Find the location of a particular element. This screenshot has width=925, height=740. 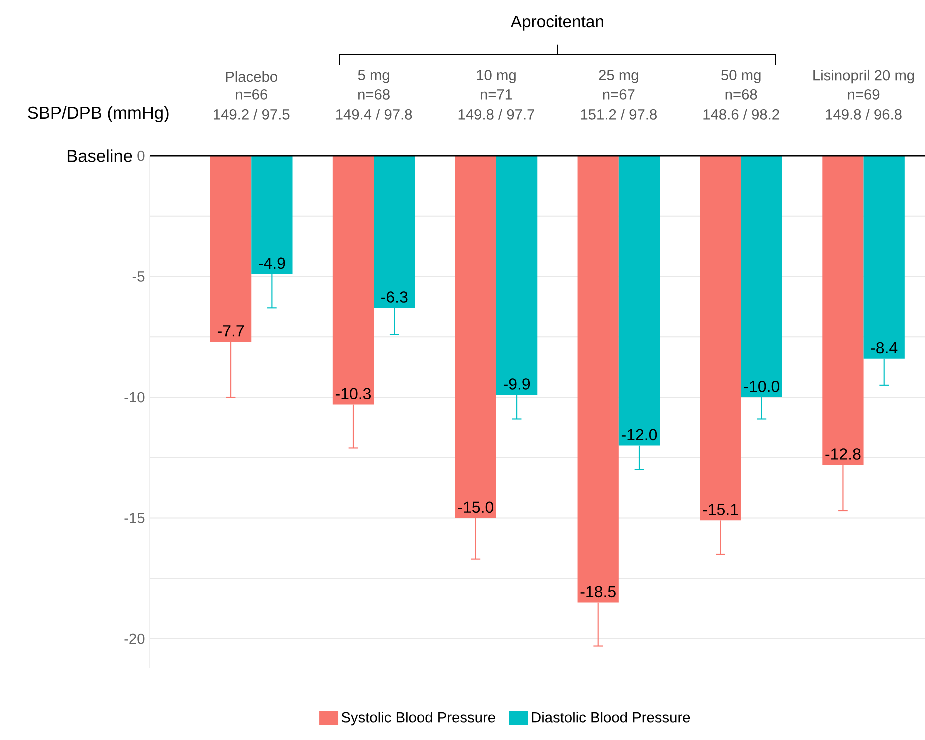

x-tick-label: Placebo is located at coordinates (252, 76).